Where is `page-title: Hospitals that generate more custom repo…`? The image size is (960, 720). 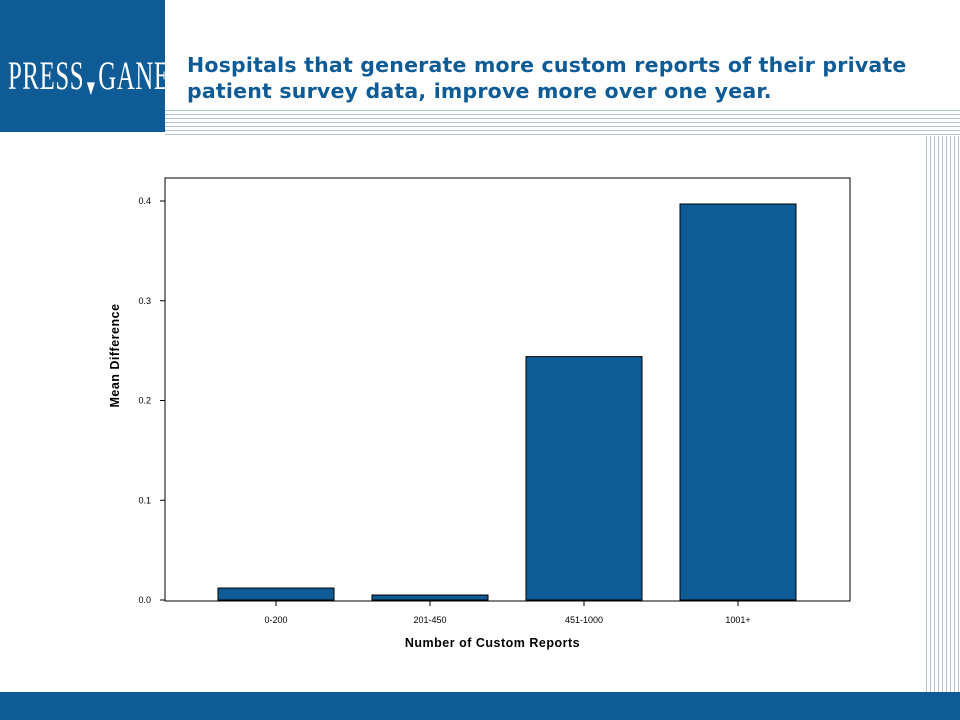
page-title: Hospitals that generate more custom repo… is located at coordinates (547, 78).